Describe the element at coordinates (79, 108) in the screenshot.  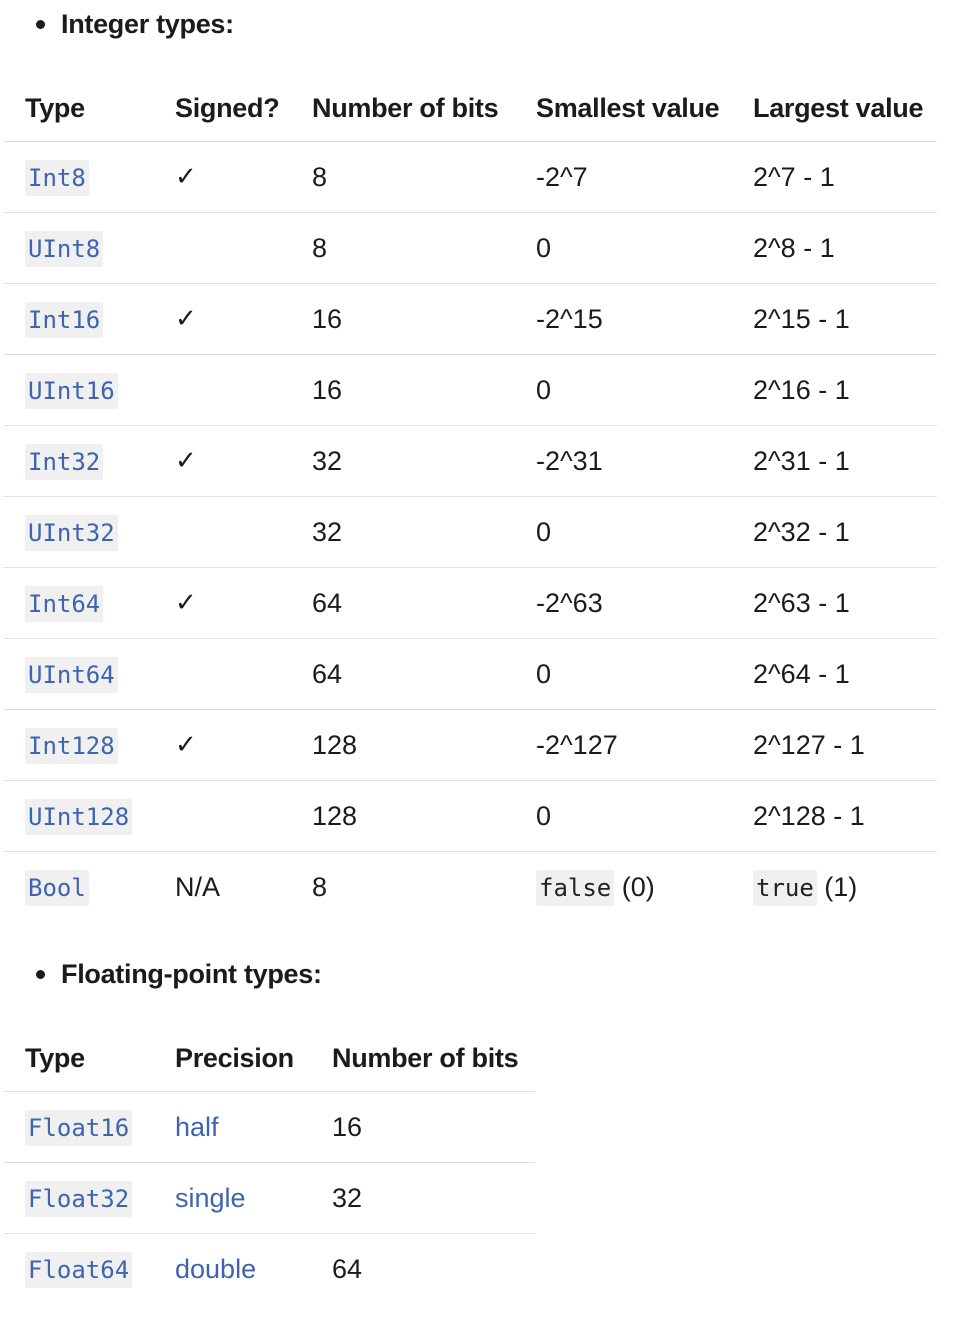
I see `column-header-type: Type` at that location.